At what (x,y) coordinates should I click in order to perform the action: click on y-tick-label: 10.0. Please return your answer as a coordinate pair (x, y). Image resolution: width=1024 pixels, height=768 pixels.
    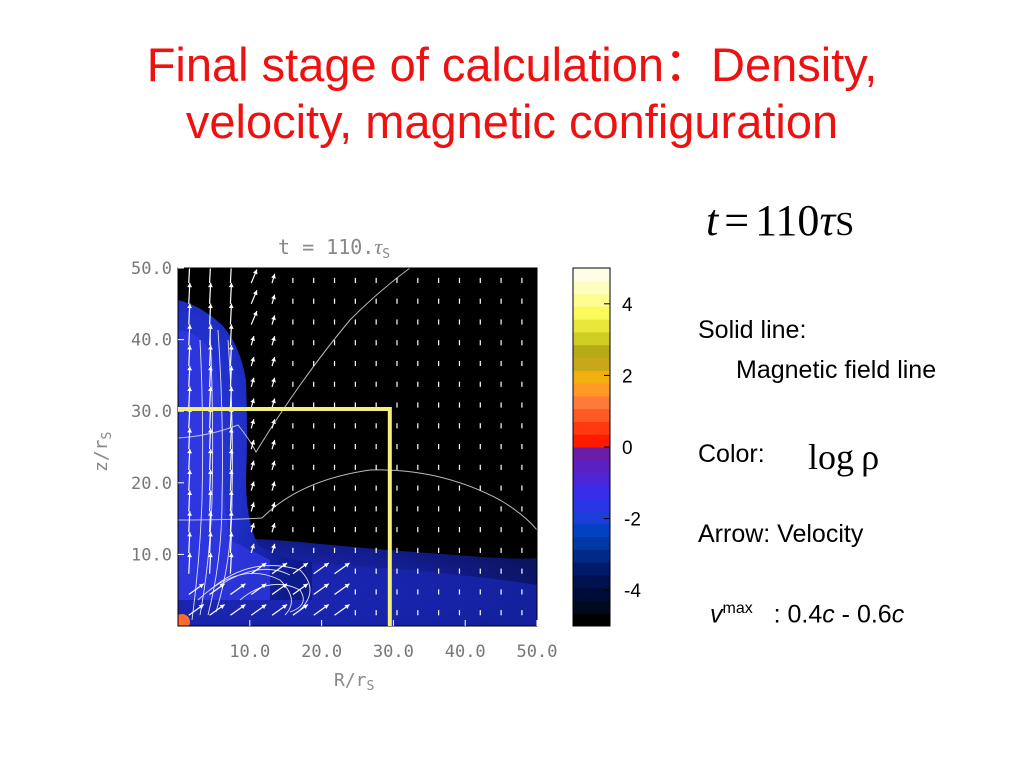
    Looking at the image, I should click on (151, 555).